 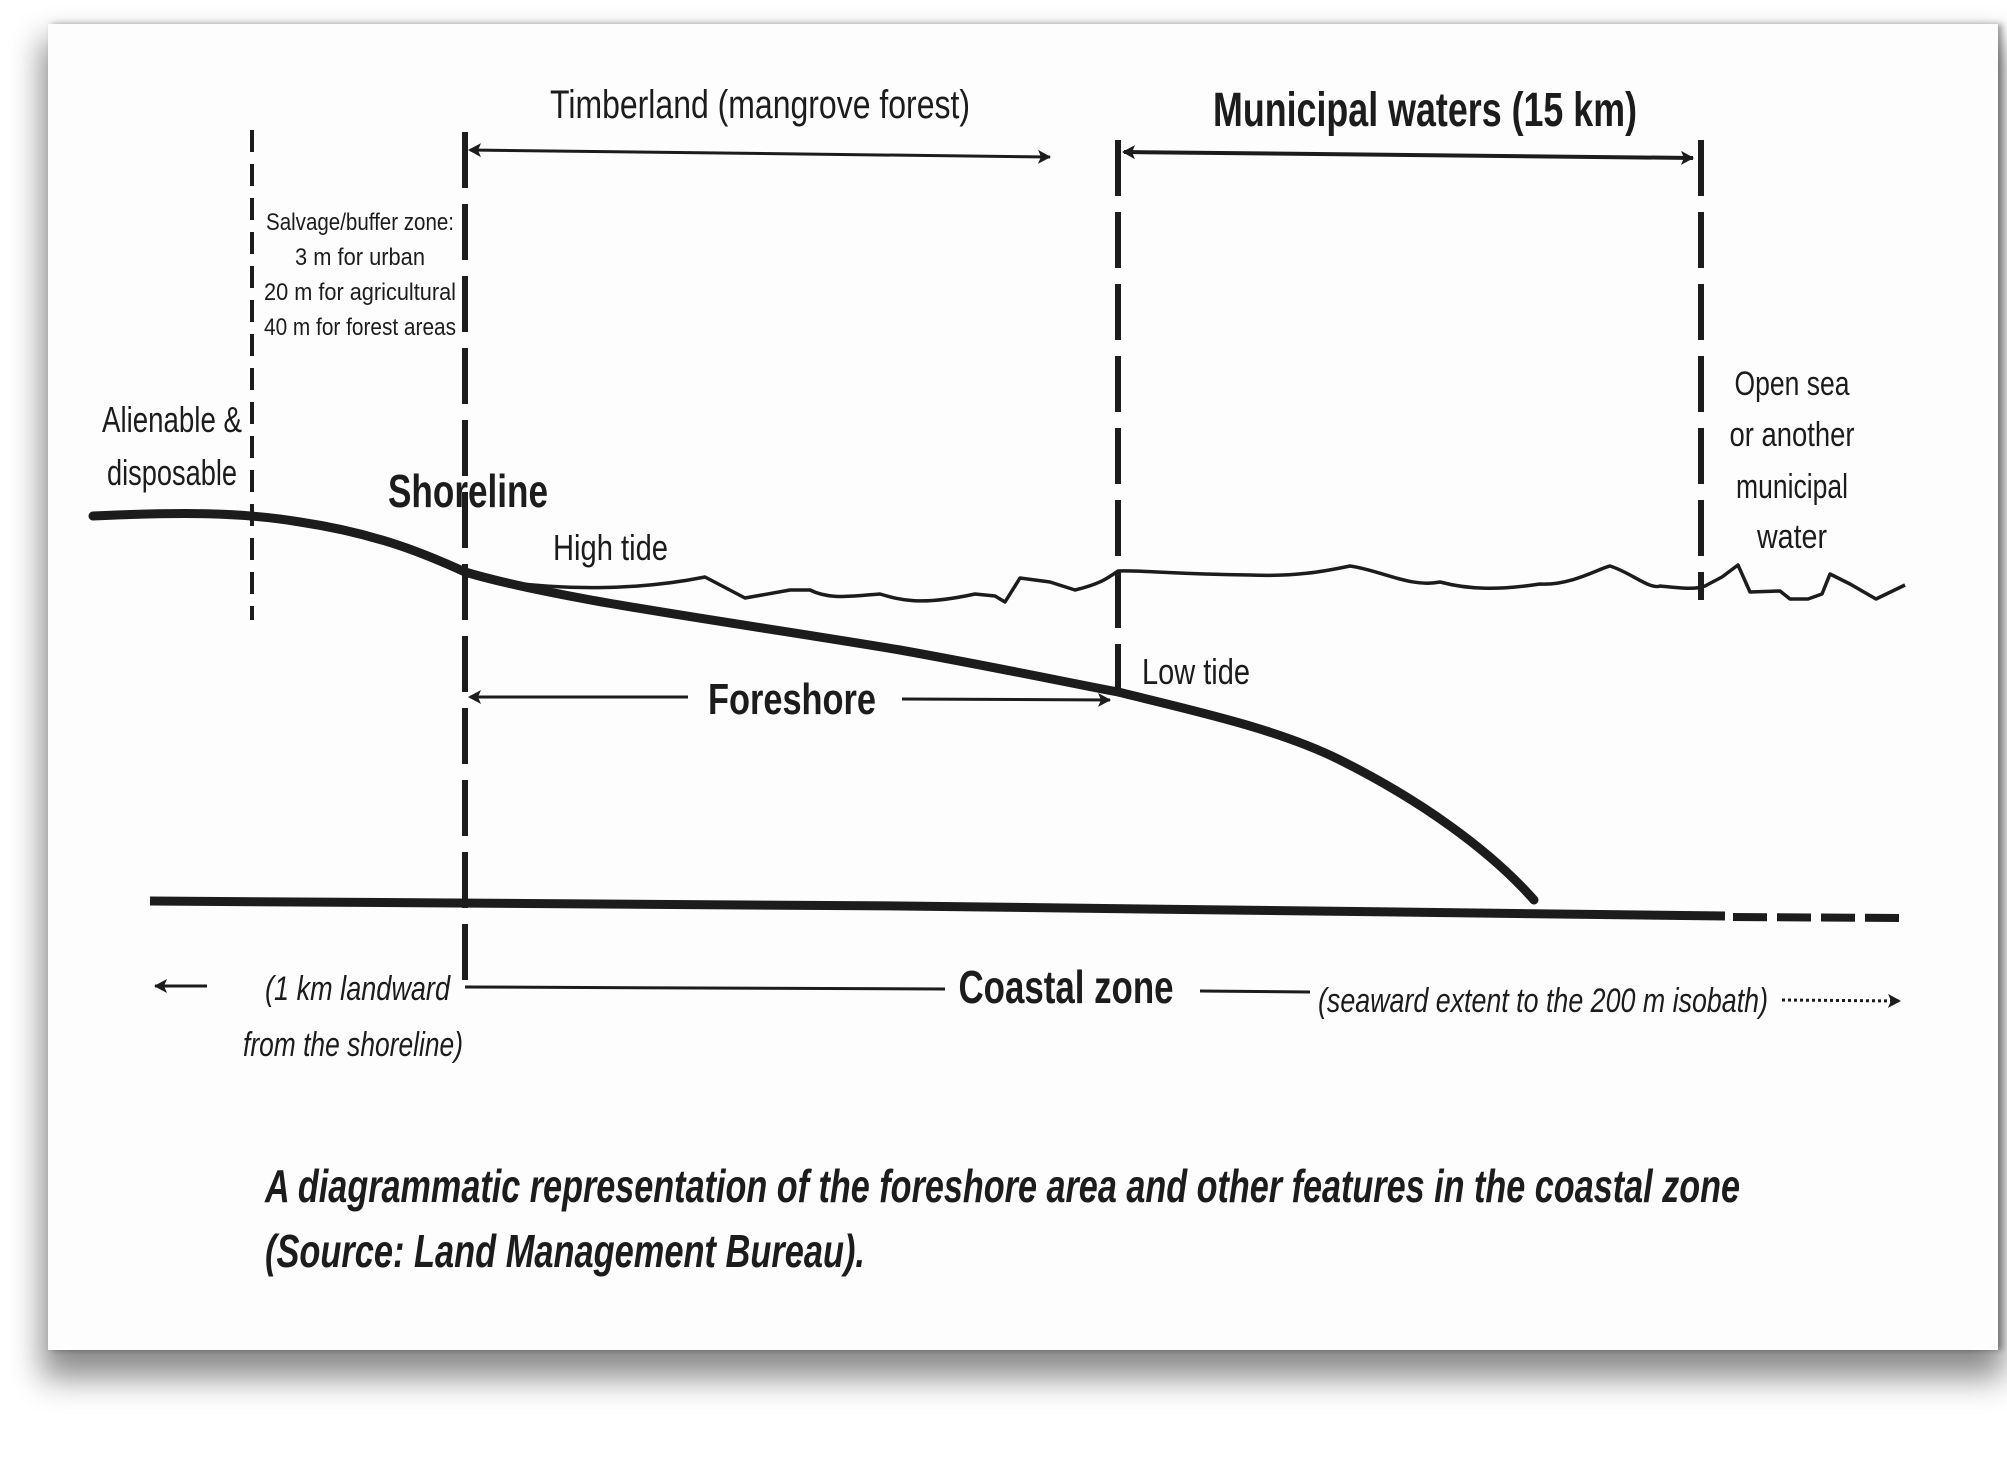 What do you see at coordinates (360, 222) in the screenshot?
I see `buffer-zone-label-line1: Salvage/buffer zone:` at bounding box center [360, 222].